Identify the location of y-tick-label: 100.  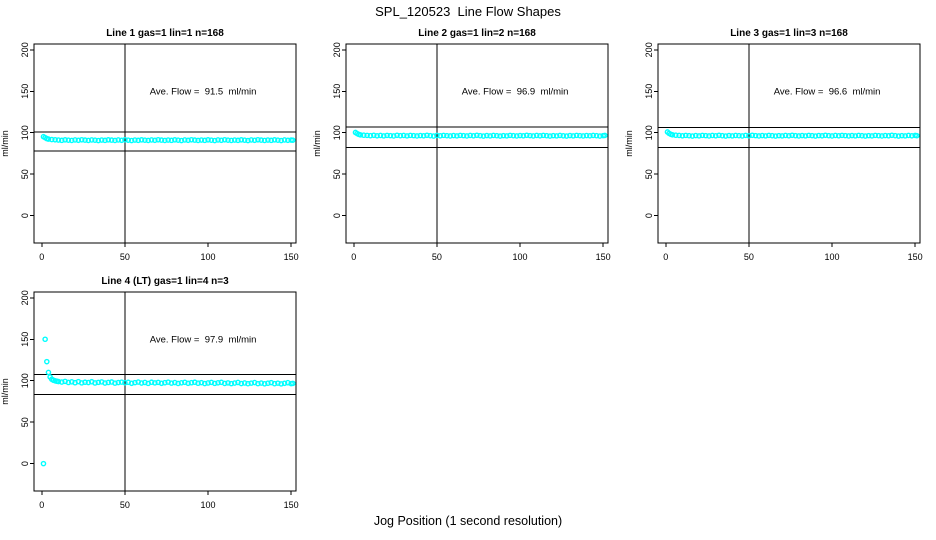
(649, 132).